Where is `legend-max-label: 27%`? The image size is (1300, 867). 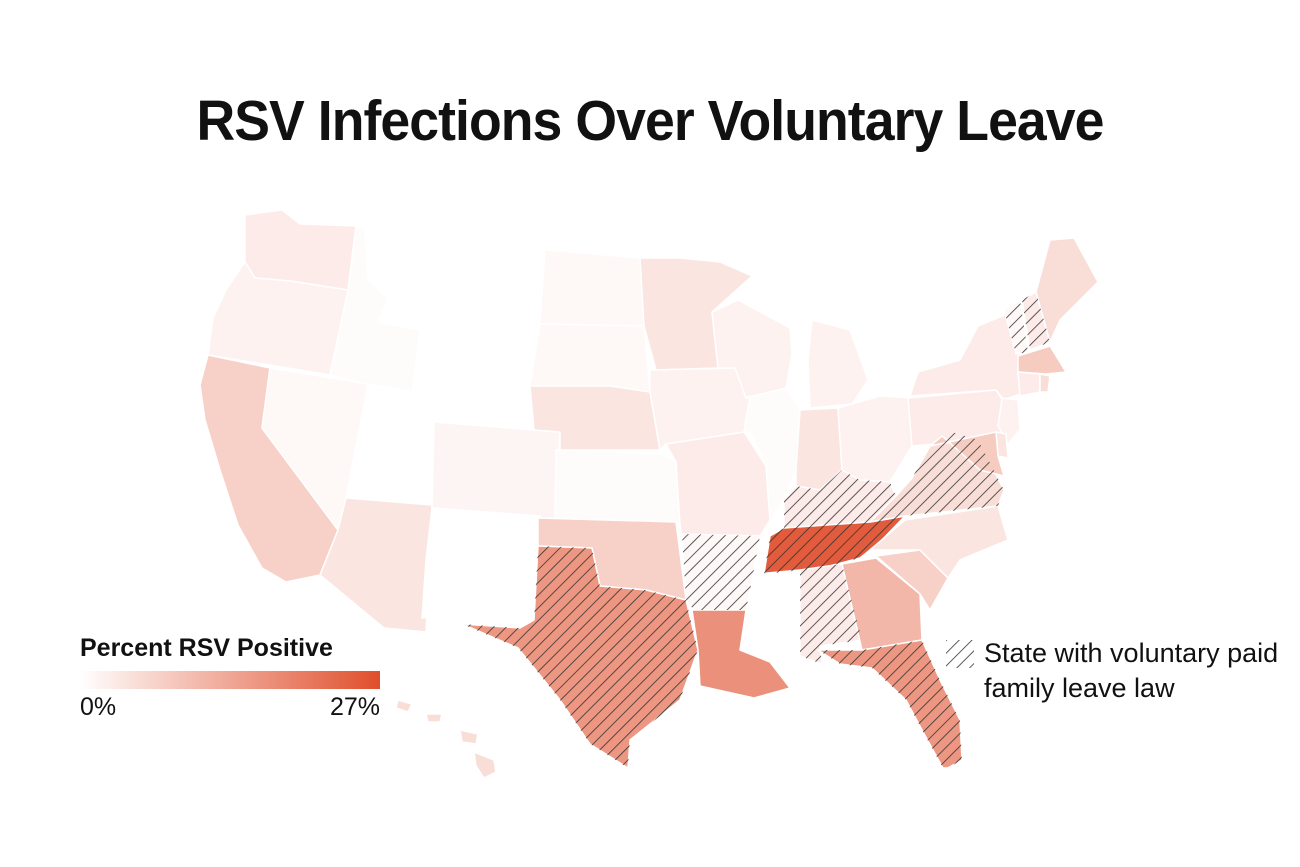
legend-max-label: 27% is located at coordinates (354, 707).